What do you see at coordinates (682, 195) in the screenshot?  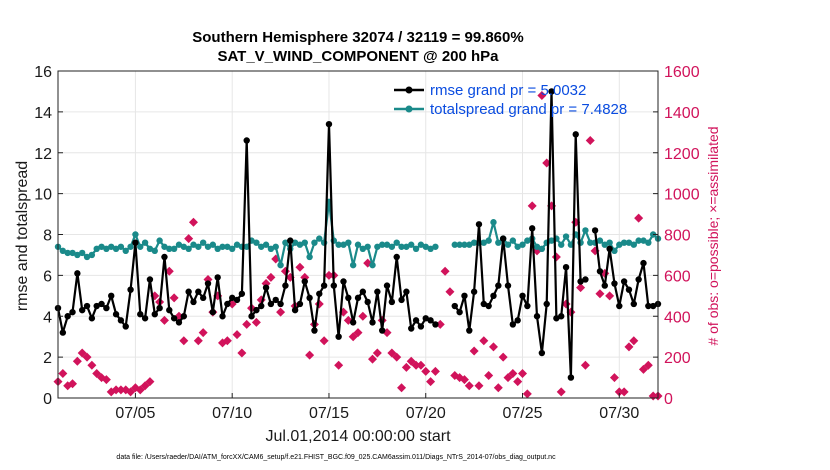 I see `y2-tick-label: 1000` at bounding box center [682, 195].